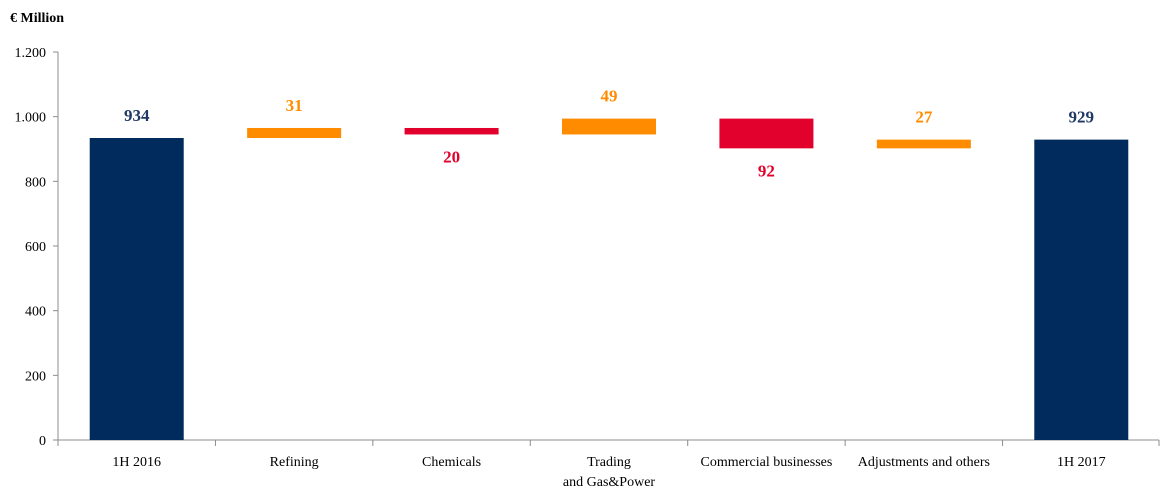 This screenshot has width=1160, height=495. I want to click on data-label-6: 929, so click(1082, 117).